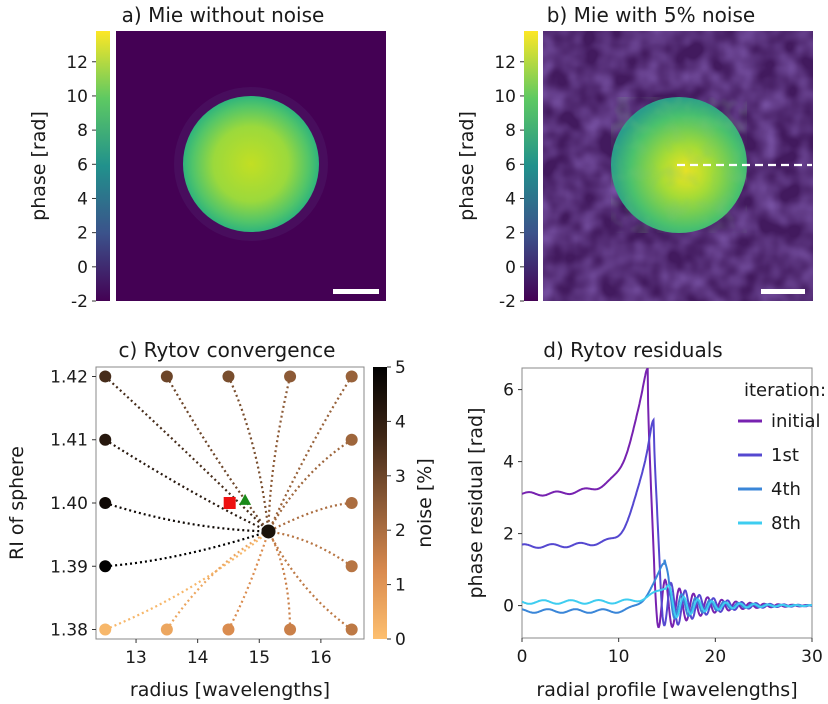  I want to click on panel-b-scalebar, so click(783, 291).